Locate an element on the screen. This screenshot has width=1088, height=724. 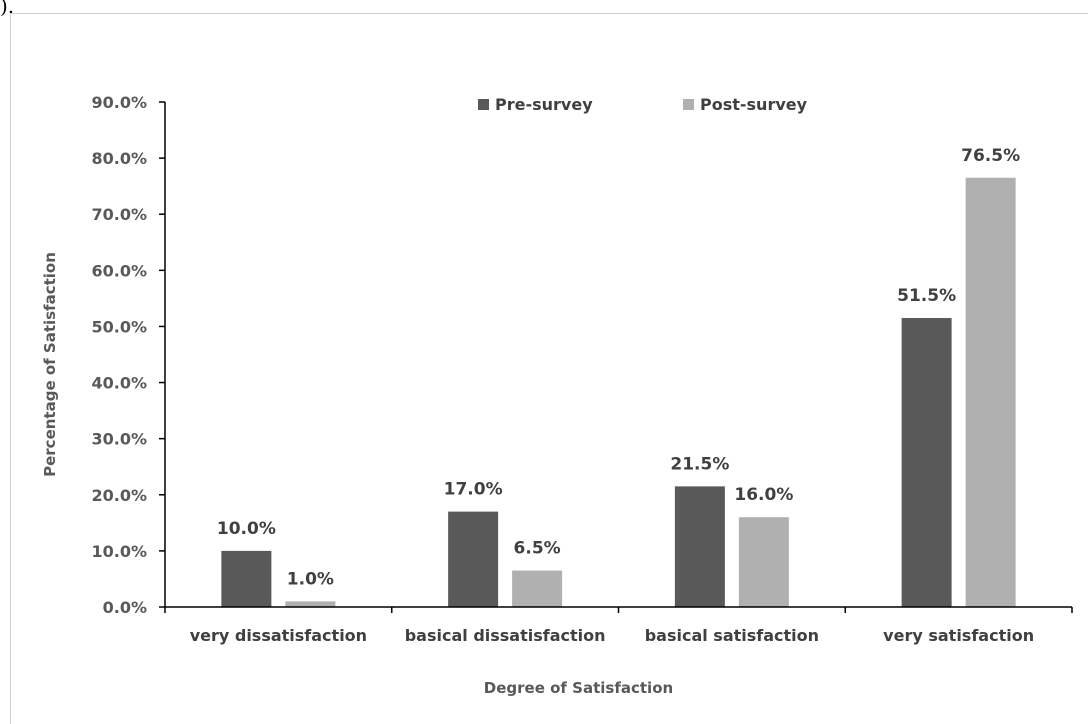
data-label: 10.0% is located at coordinates (246, 529).